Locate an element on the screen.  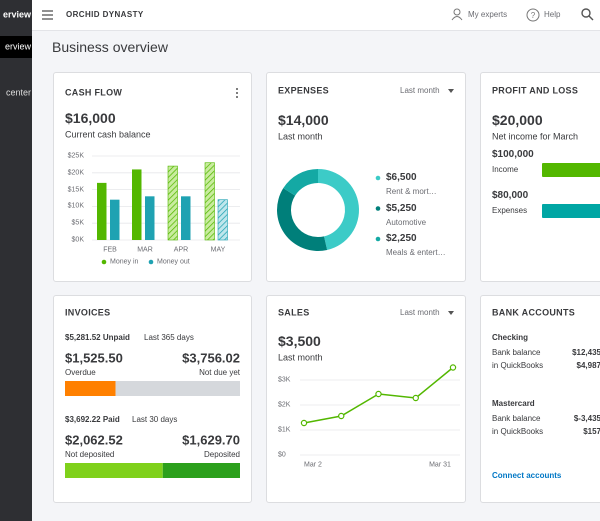
nav-link: Help is located at coordinates (552, 14).